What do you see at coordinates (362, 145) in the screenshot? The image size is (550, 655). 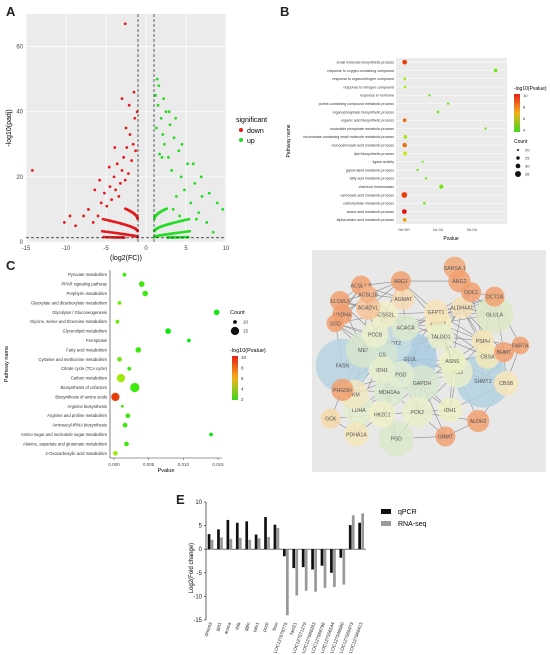 I see `go-pathway-label: monocarboxylic acid metabolic process` at bounding box center [362, 145].